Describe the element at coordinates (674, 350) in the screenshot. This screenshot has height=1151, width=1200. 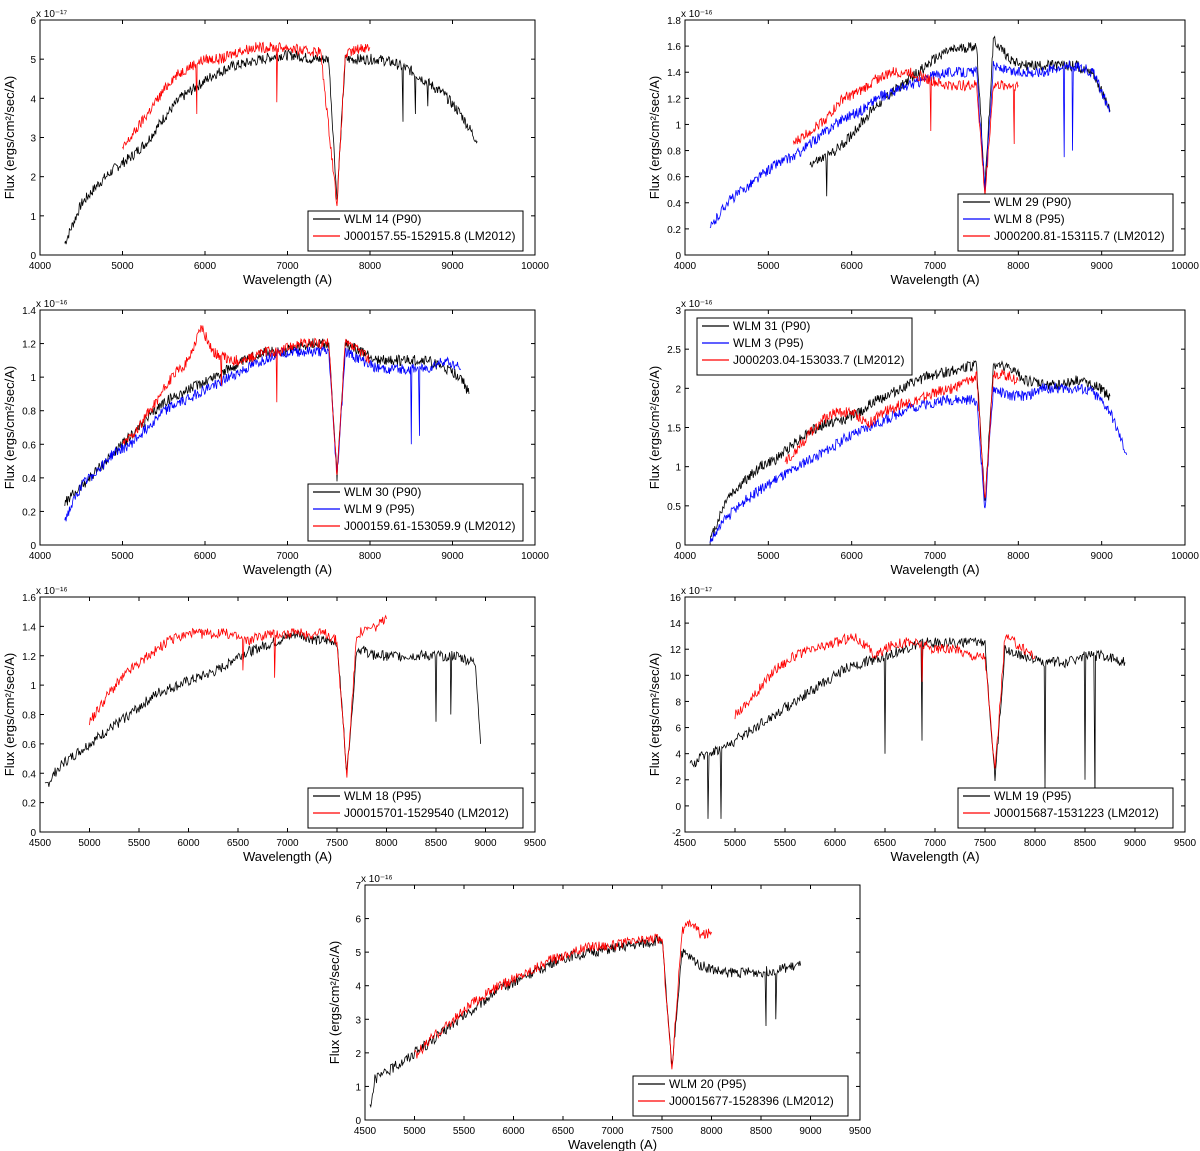
I see `y-tick-label: 2.5` at that location.